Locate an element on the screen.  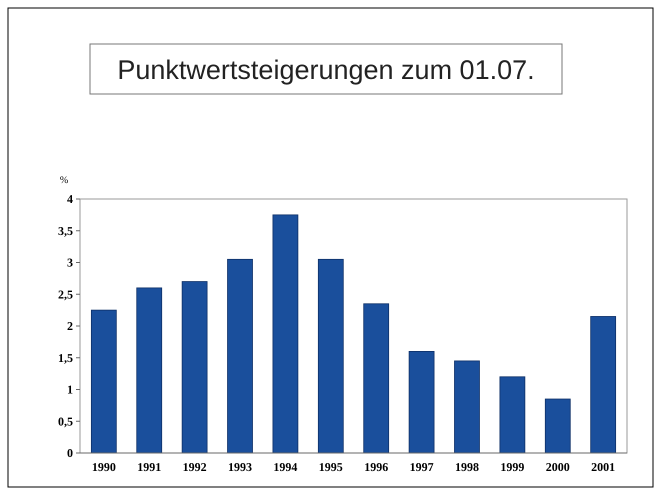
y-tick-label: 2,5 is located at coordinates (65, 294).